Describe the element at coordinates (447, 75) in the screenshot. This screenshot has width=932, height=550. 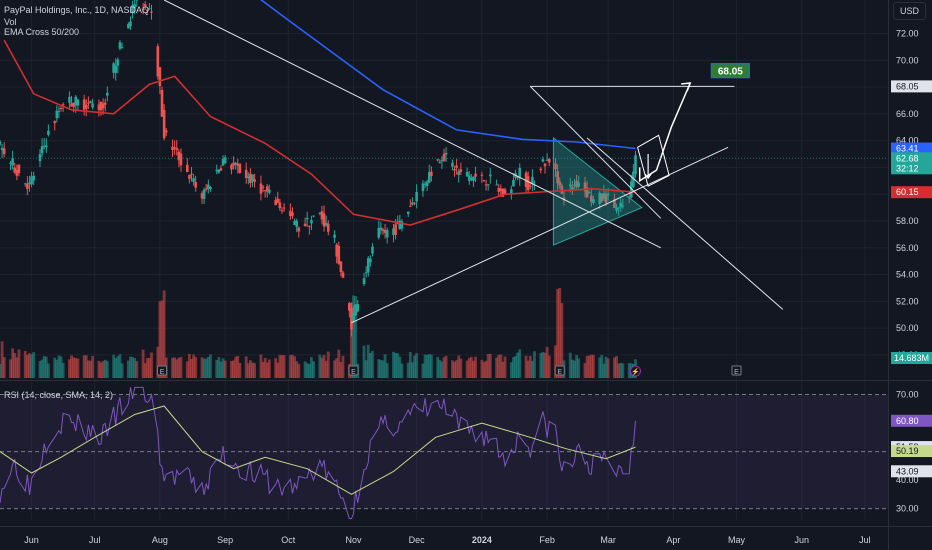
I see `ema200-line` at that location.